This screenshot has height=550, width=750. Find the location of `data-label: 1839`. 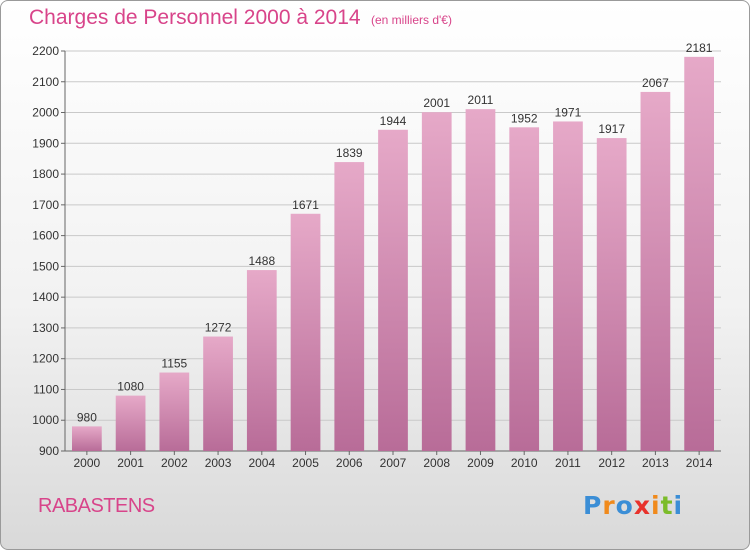

data-label: 1839 is located at coordinates (349, 153).